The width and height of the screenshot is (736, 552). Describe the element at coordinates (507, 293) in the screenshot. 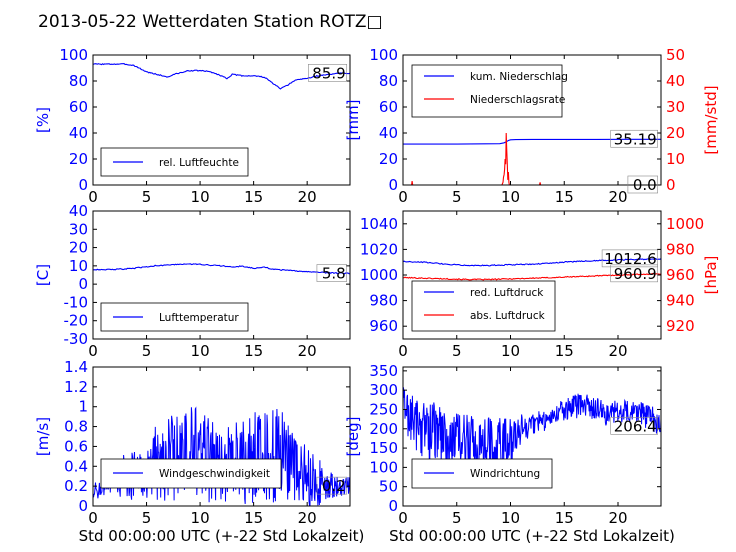

I see `legend-label: red. Luftdruck` at that location.